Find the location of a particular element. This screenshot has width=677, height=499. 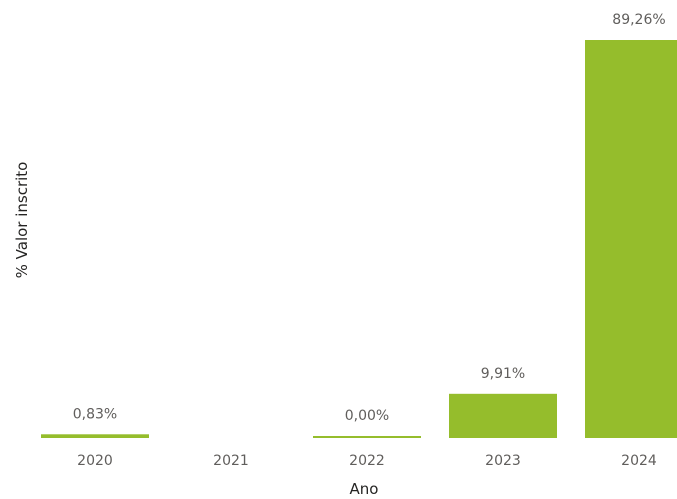

bar-2023 is located at coordinates (503, 415).